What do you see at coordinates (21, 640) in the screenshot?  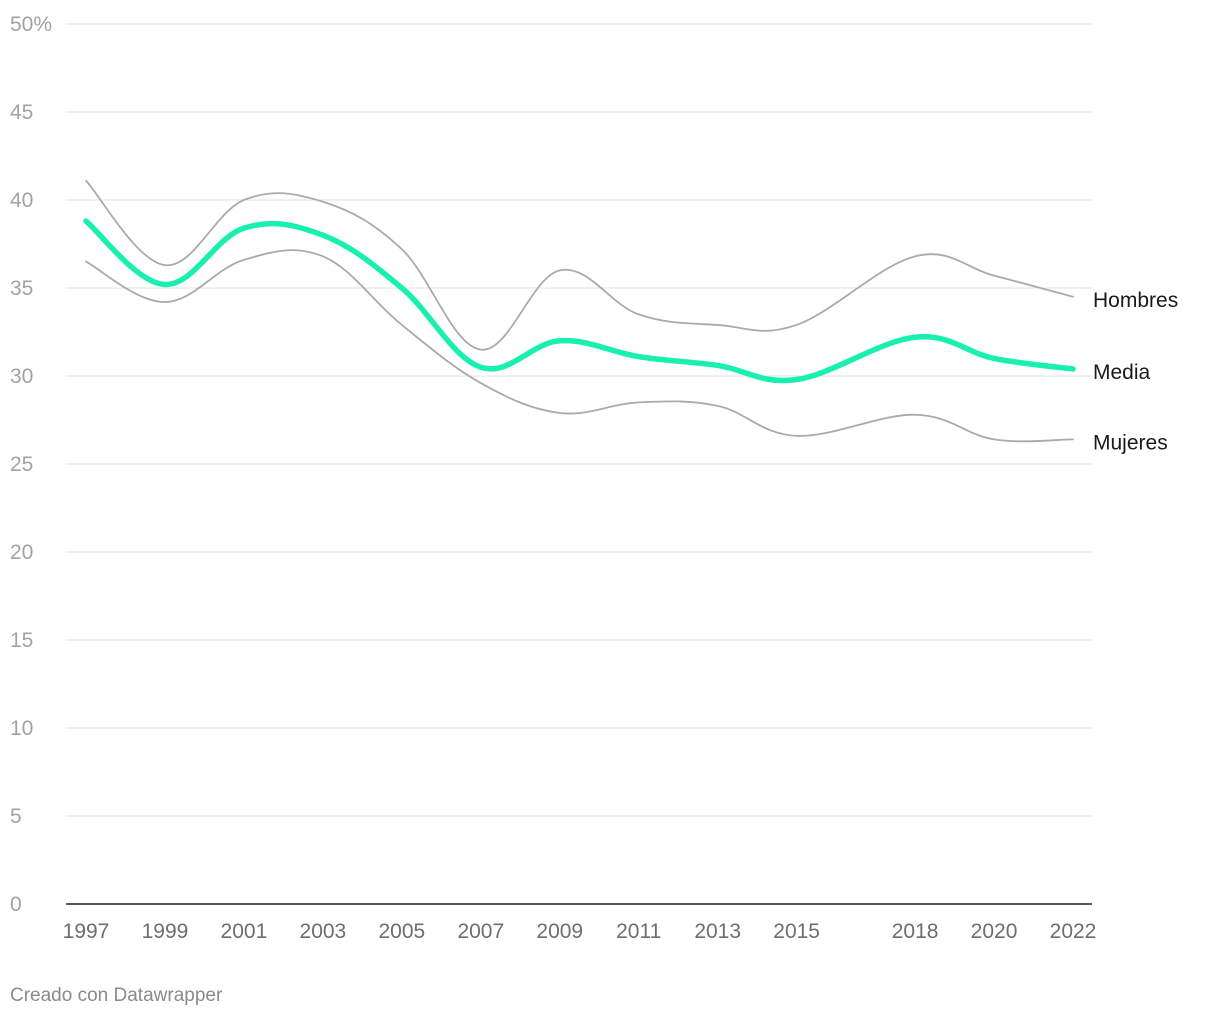 I see `y-tick-label: 15` at bounding box center [21, 640].